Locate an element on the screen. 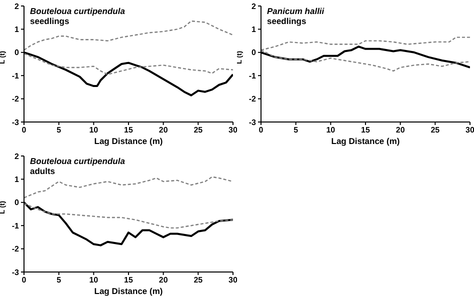 The height and width of the screenshot is (300, 474). text: adults is located at coordinates (43, 171).